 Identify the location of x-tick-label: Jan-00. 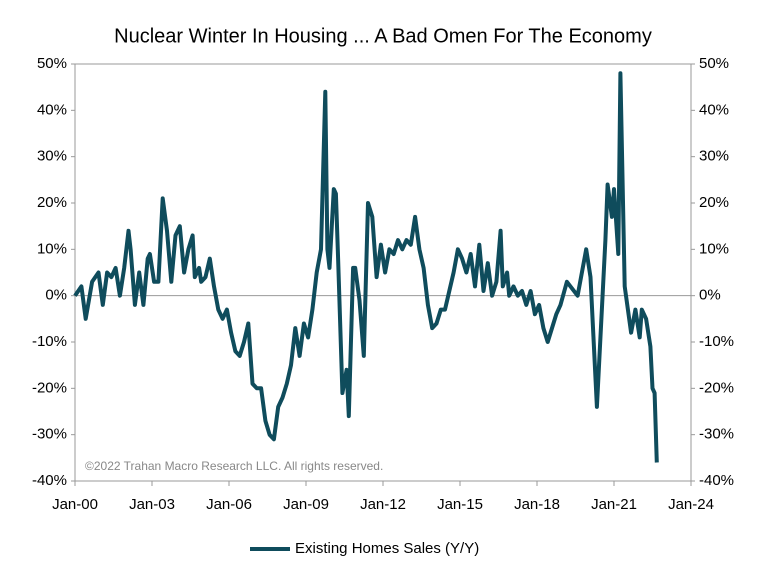
(75, 504).